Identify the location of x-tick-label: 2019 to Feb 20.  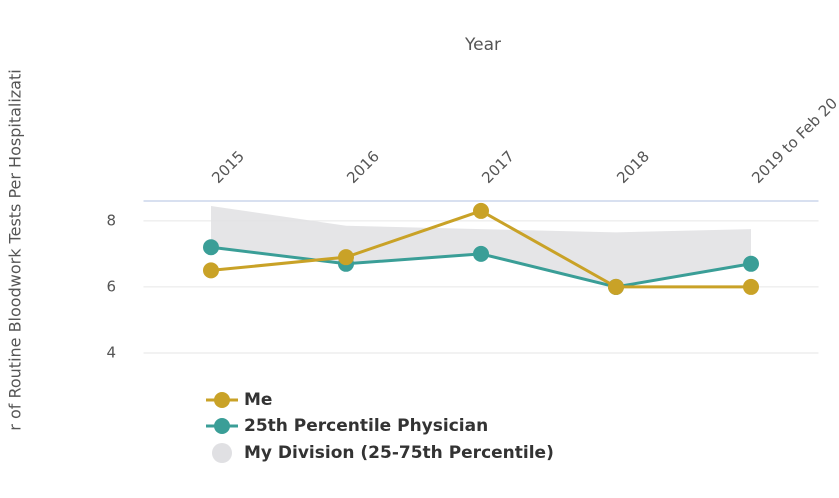
(793, 140).